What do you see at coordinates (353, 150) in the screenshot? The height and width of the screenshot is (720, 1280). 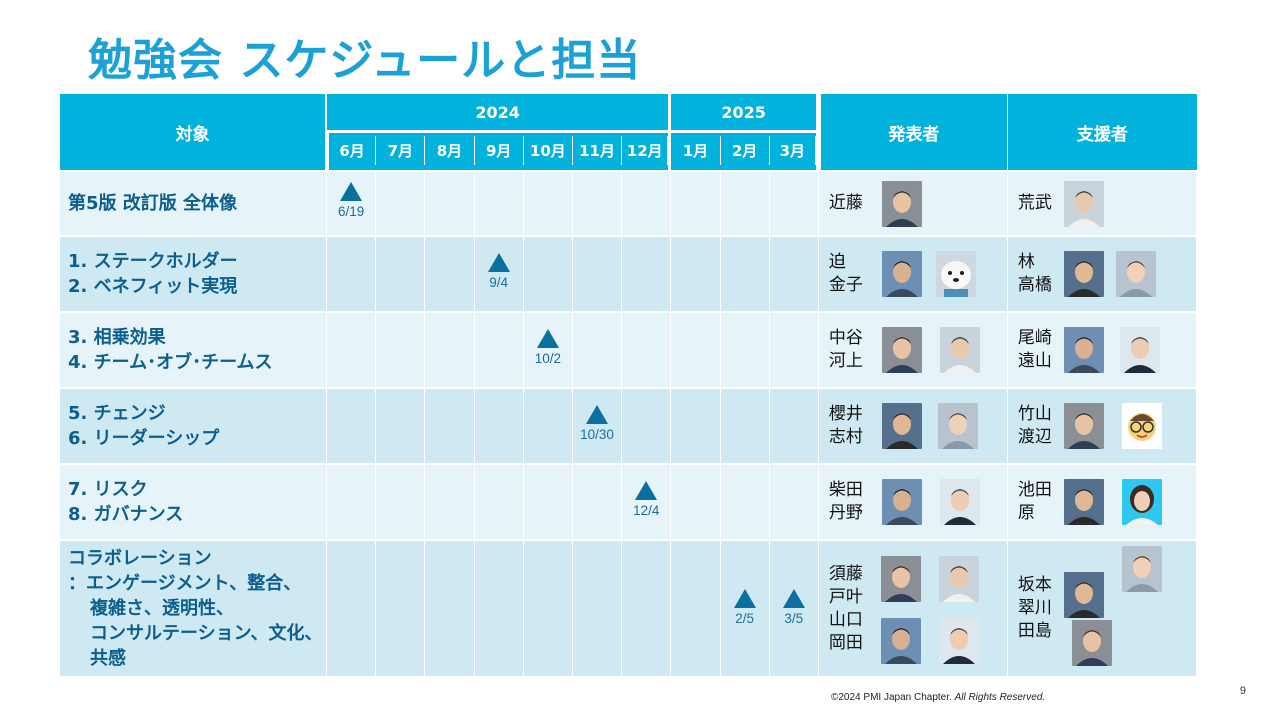 I see `month-label: 6月` at bounding box center [353, 150].